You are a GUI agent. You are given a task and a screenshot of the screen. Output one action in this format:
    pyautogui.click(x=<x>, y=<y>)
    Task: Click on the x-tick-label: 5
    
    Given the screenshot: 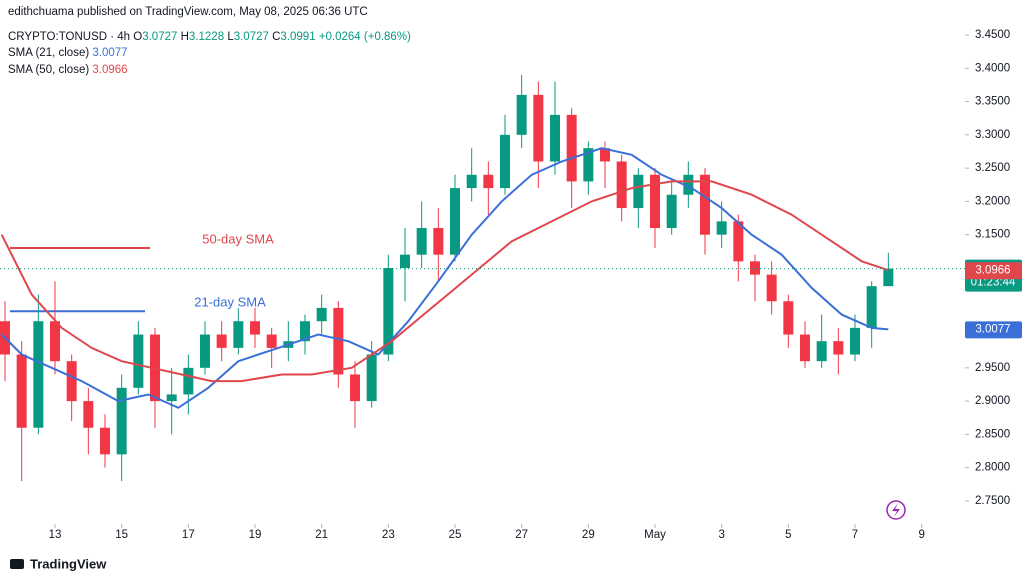 What is the action you would take?
    pyautogui.click(x=788, y=535)
    